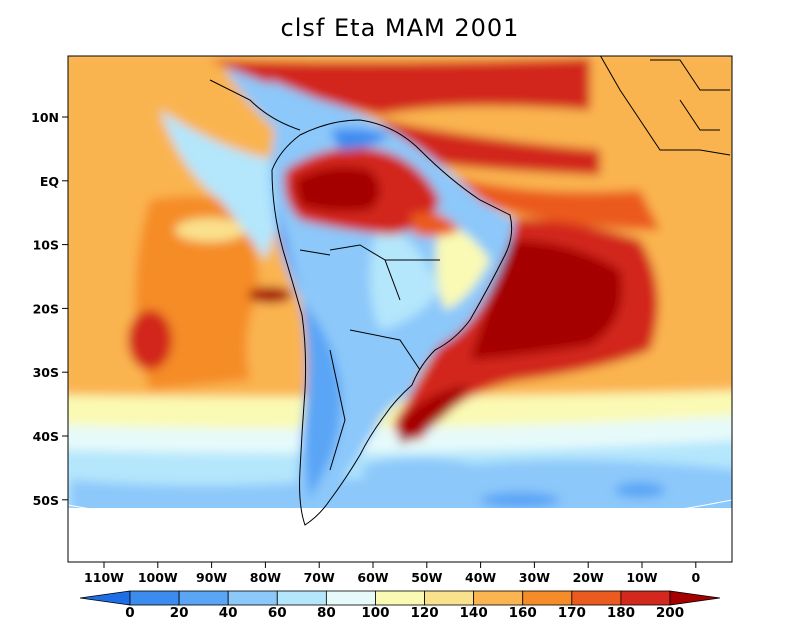 Image resolution: width=800 pixels, height=618 pixels. Describe the element at coordinates (588, 577) in the screenshot. I see `lon-tick-label: 20W` at that location.